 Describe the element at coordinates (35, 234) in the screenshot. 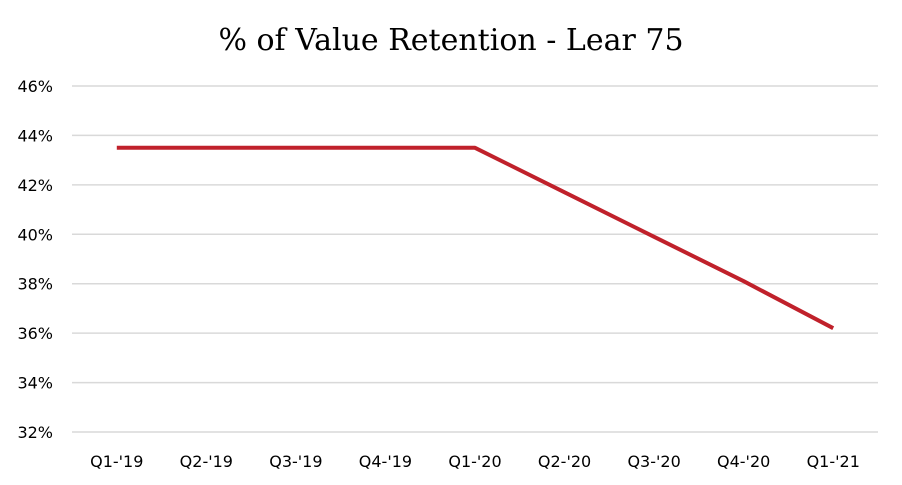

I see `y-tick-label: 40%` at that location.